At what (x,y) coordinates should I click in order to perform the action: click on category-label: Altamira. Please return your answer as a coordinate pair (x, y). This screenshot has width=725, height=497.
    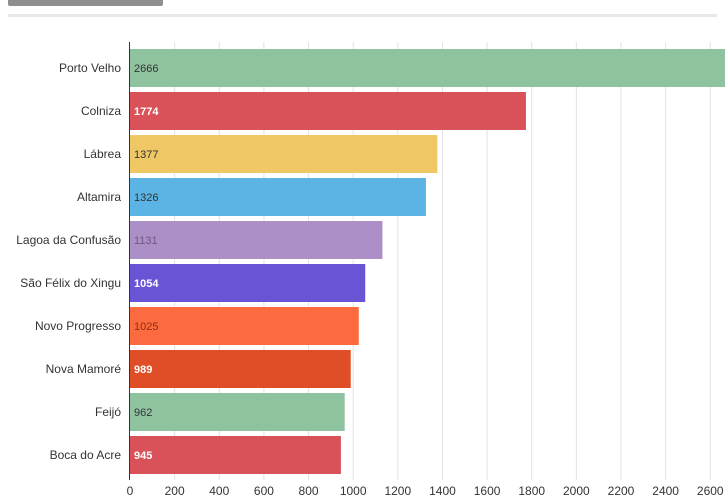
    Looking at the image, I should click on (99, 197).